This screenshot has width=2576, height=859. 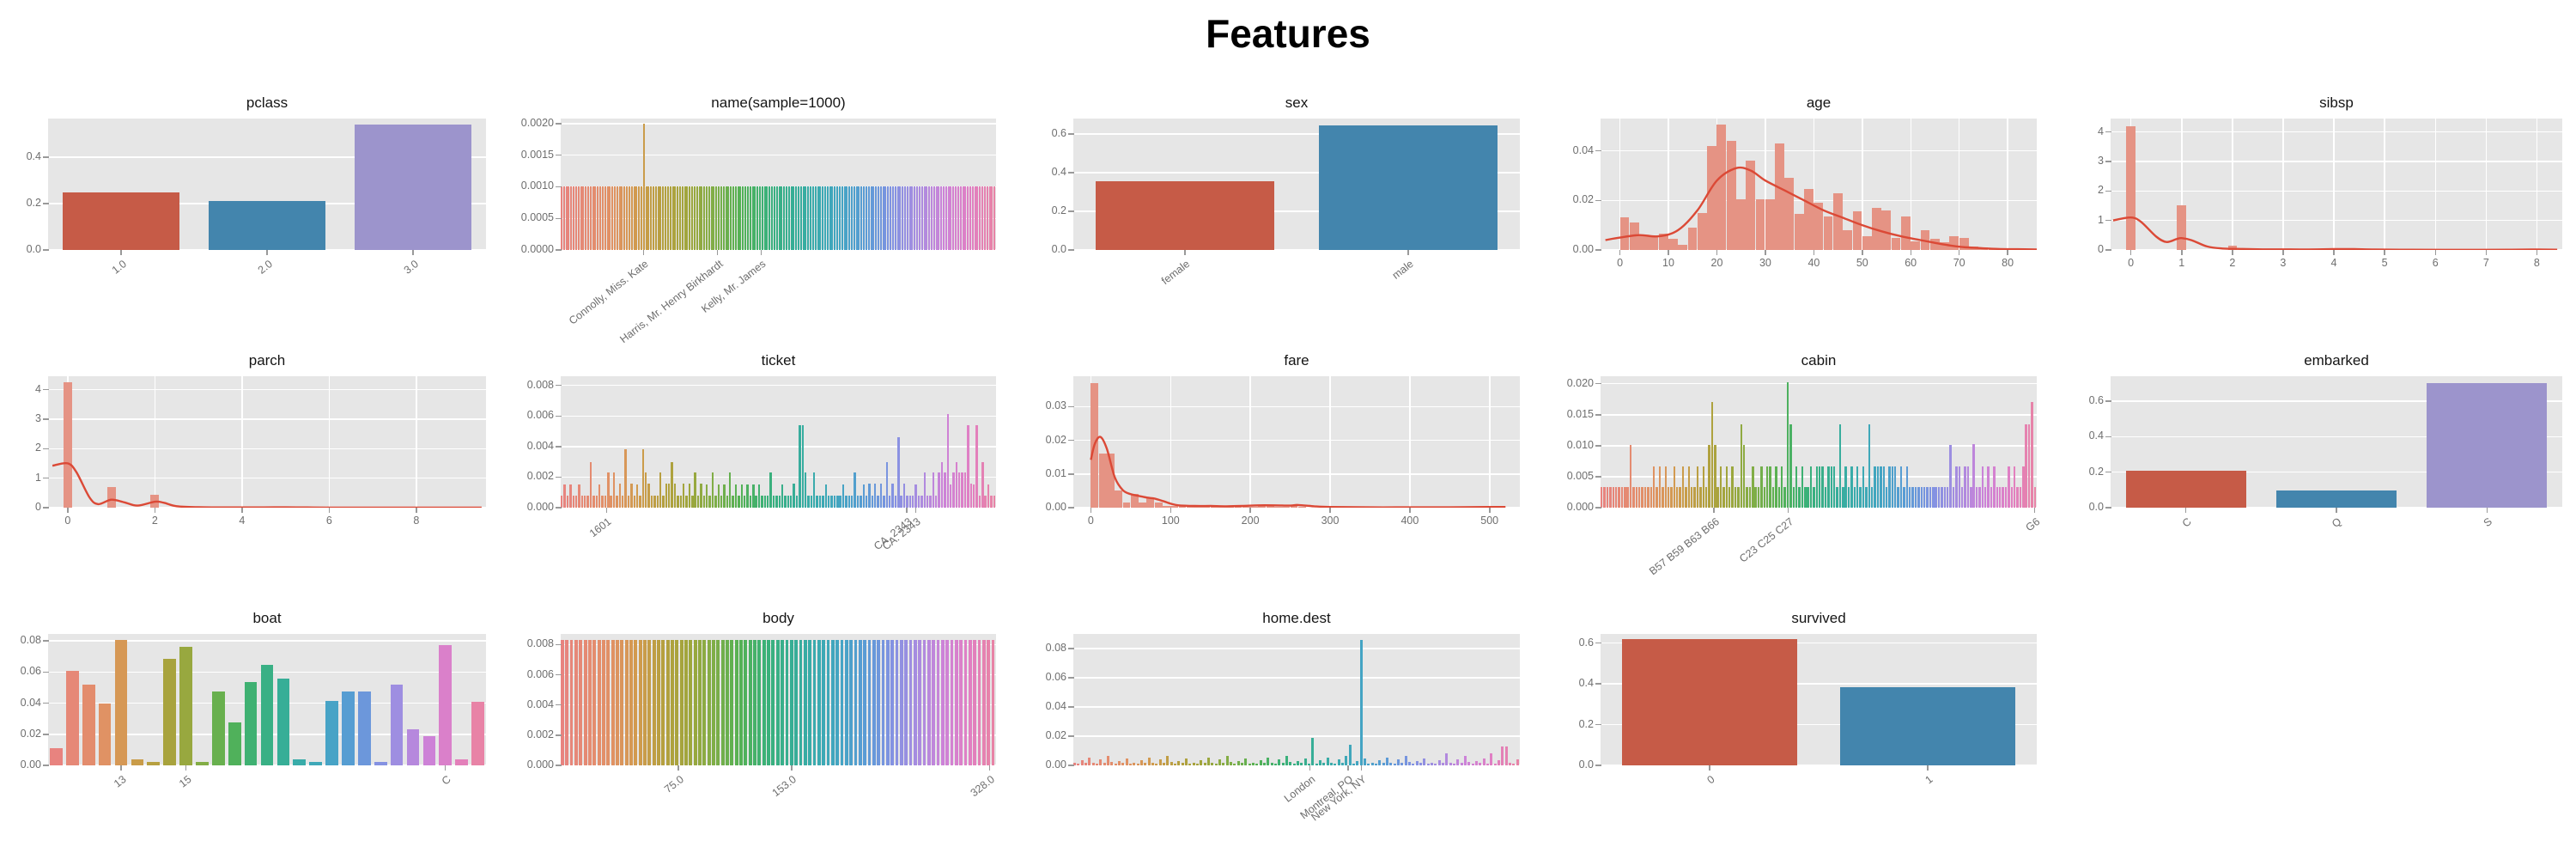 I want to click on x-gridline, so click(x=1959, y=184).